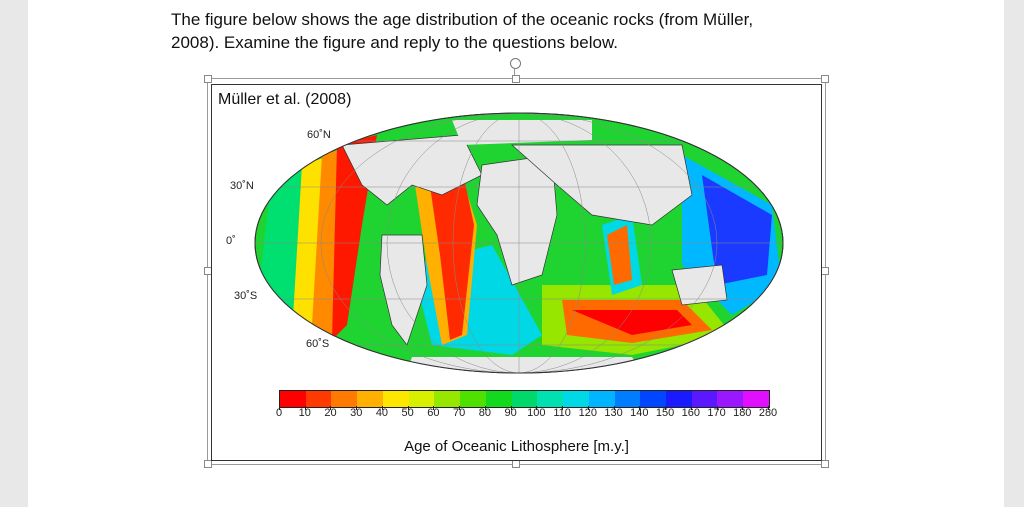 Image resolution: width=1024 pixels, height=507 pixels. I want to click on colorbar-tick-label: 10, so click(304, 413).